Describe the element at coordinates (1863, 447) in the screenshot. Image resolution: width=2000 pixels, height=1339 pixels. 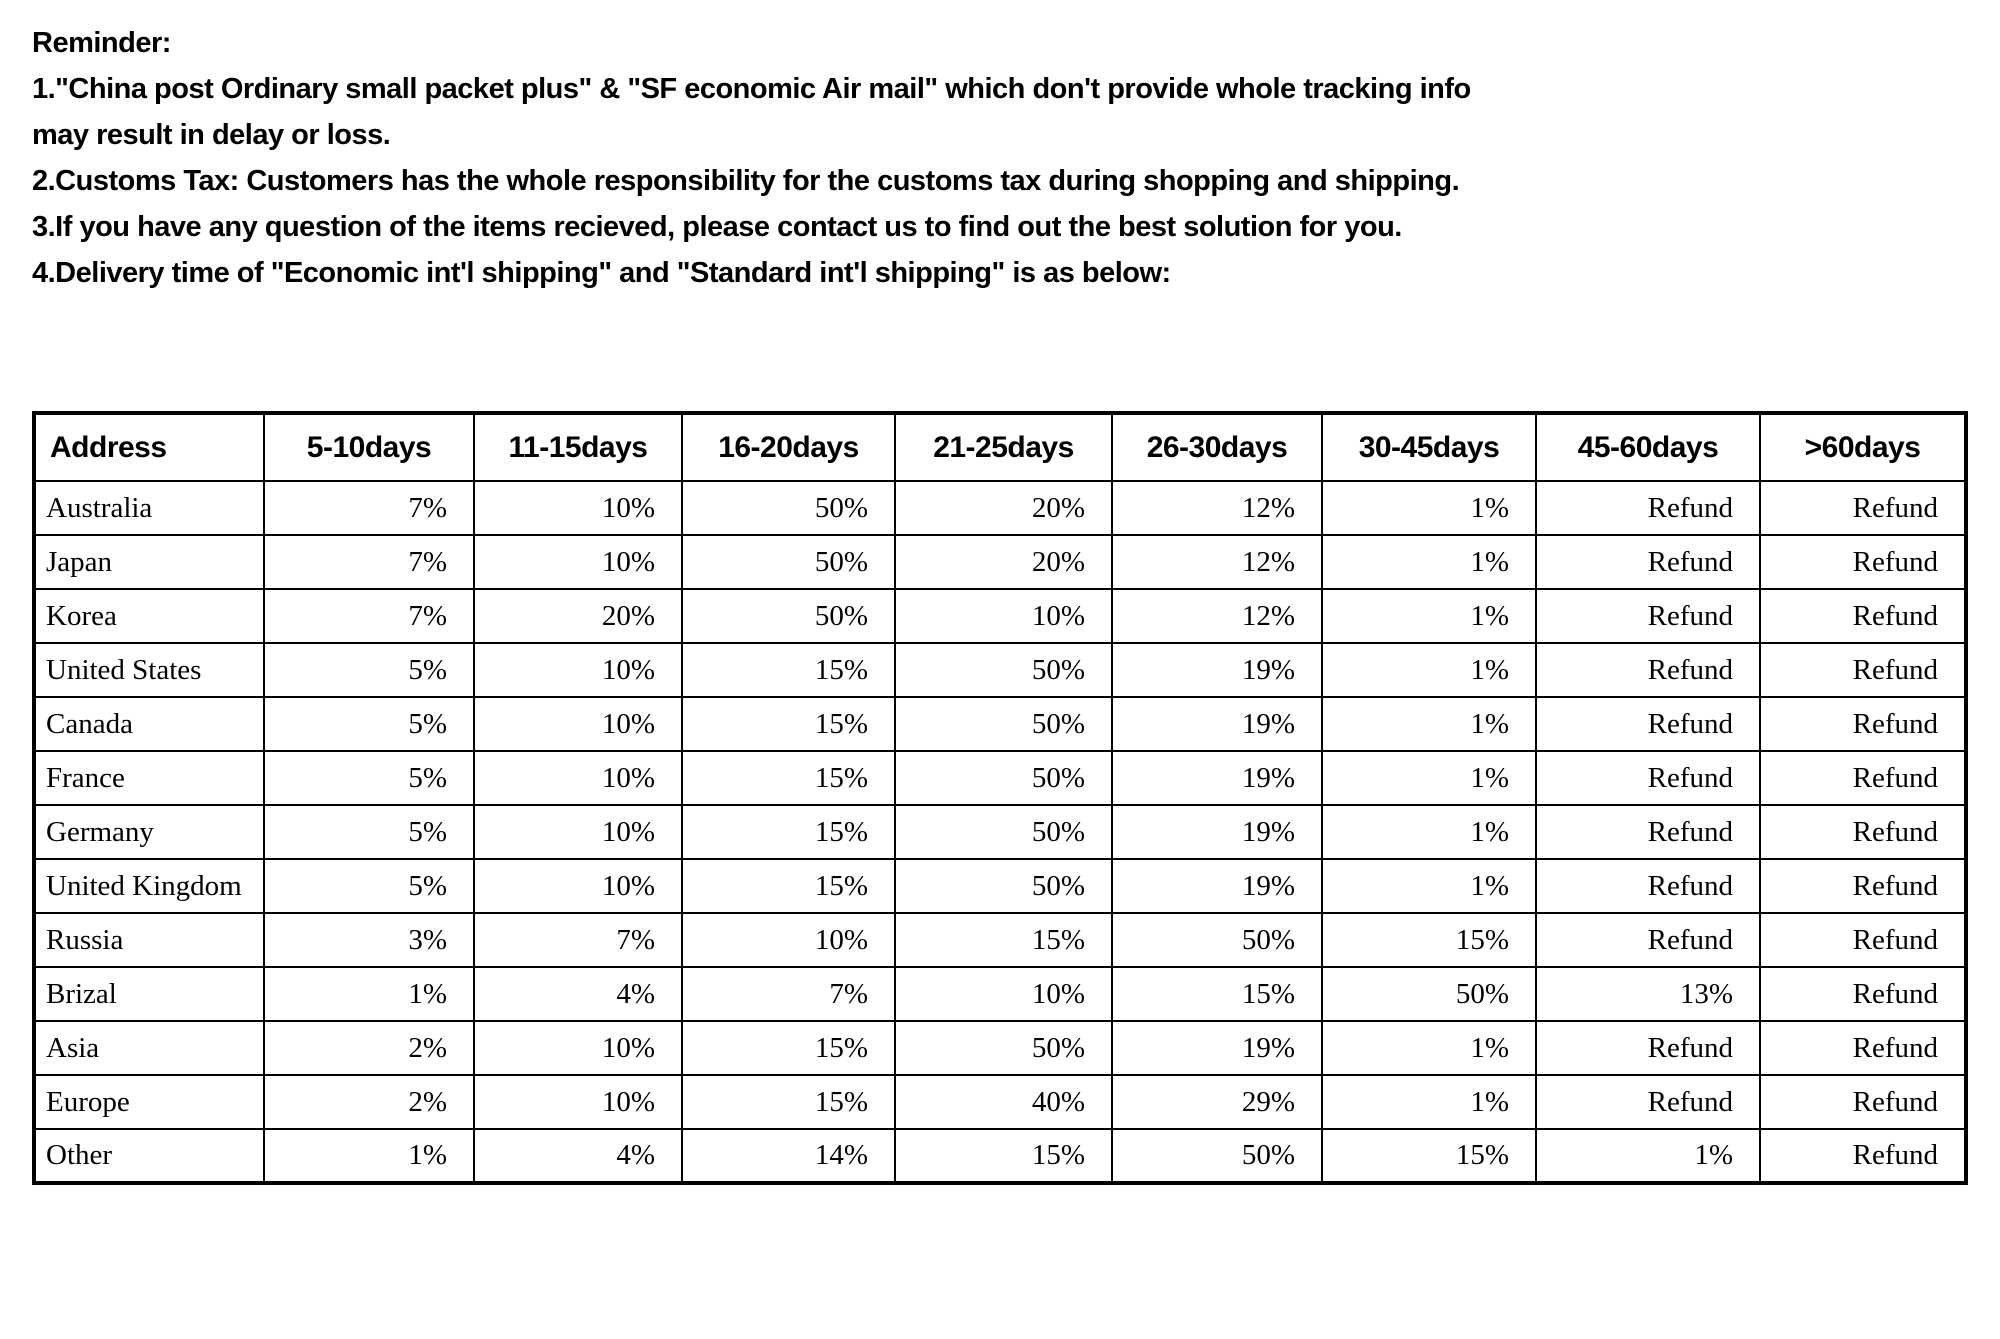
I see `column-header-over-60days: >60days` at that location.